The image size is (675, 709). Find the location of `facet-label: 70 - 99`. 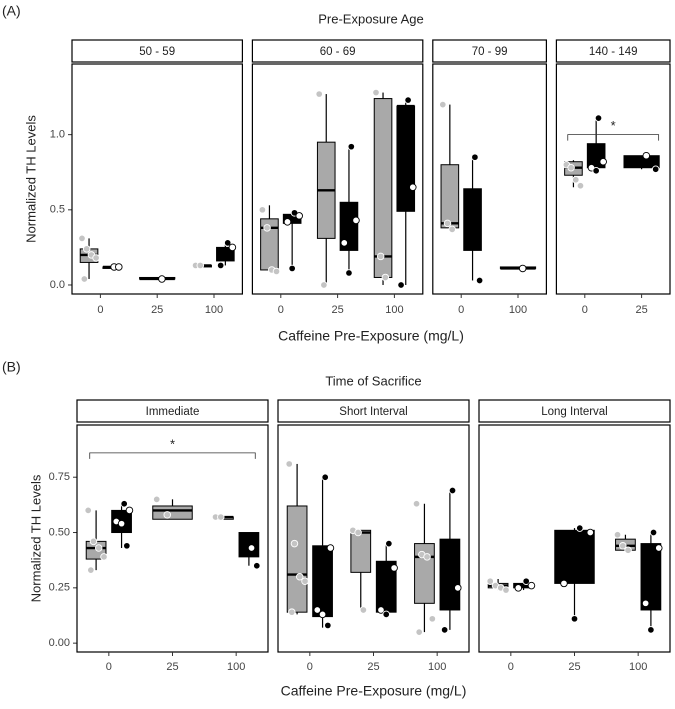

facet-label: 70 - 99 is located at coordinates (490, 52).